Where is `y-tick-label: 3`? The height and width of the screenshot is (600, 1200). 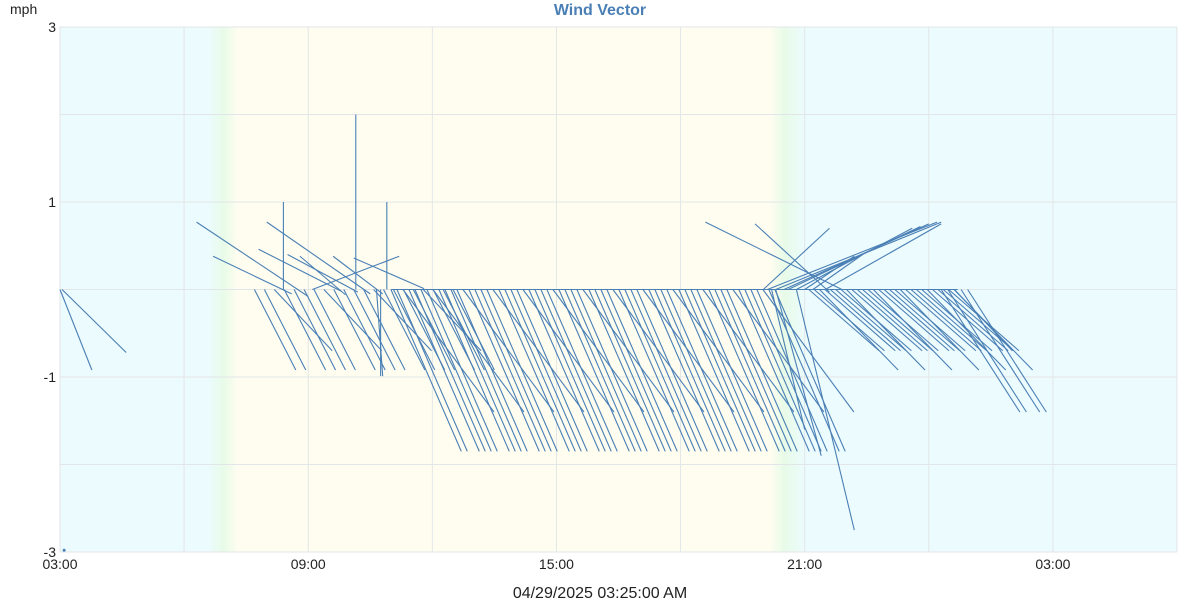
y-tick-label: 3 is located at coordinates (52, 27).